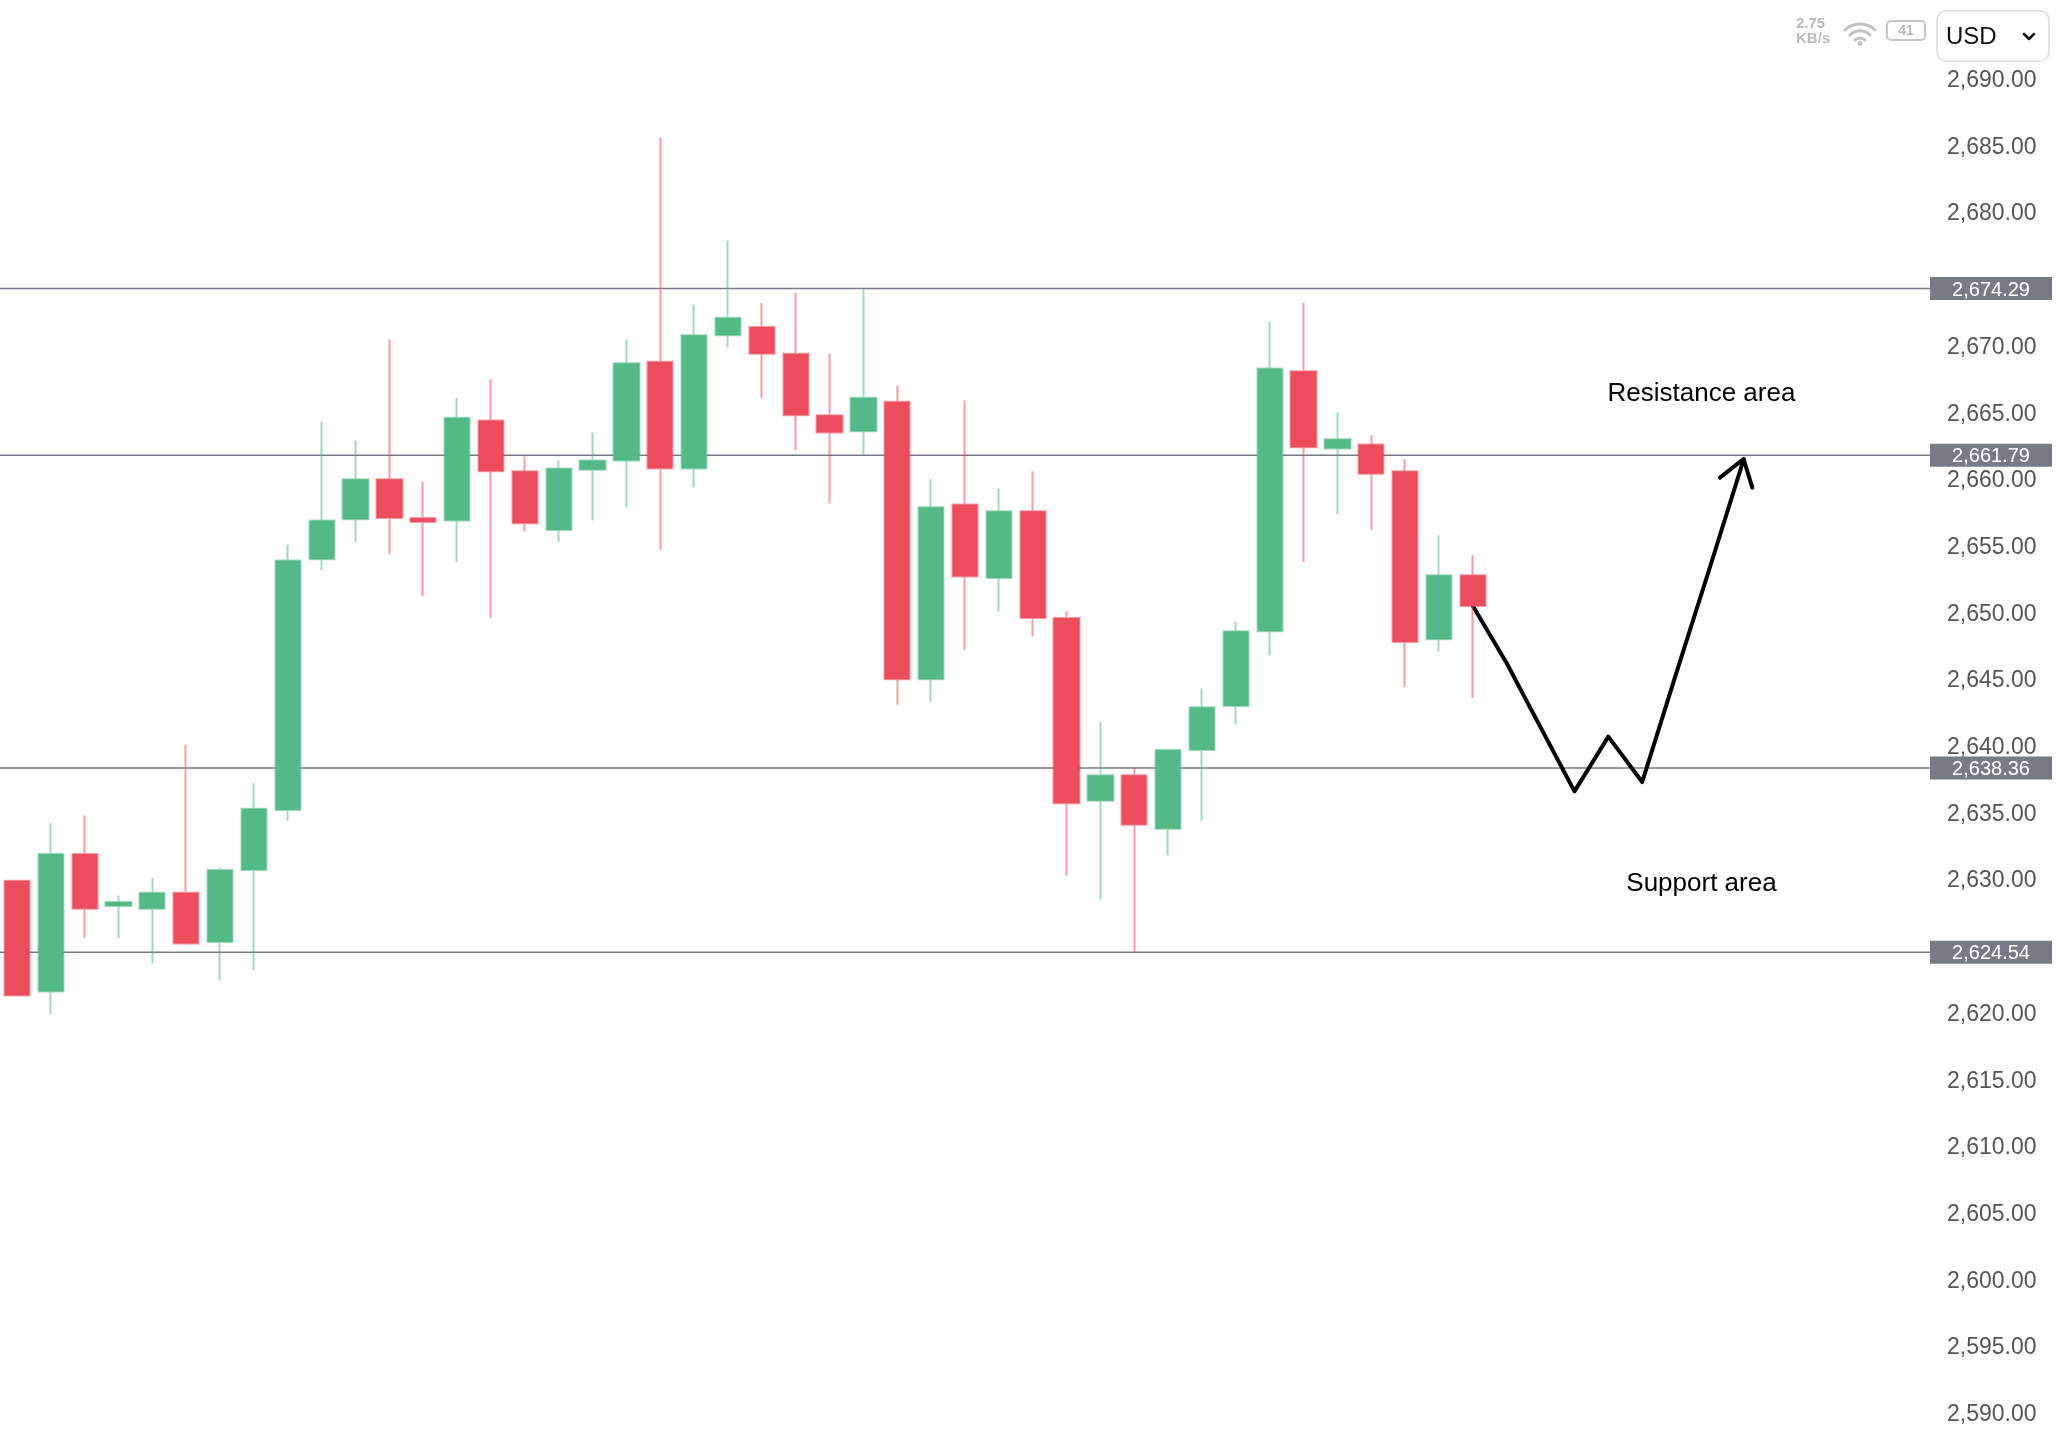 Image resolution: width=2061 pixels, height=1436 pixels. What do you see at coordinates (1992, 1012) in the screenshot?
I see `y-tick-label: 2,620.00` at bounding box center [1992, 1012].